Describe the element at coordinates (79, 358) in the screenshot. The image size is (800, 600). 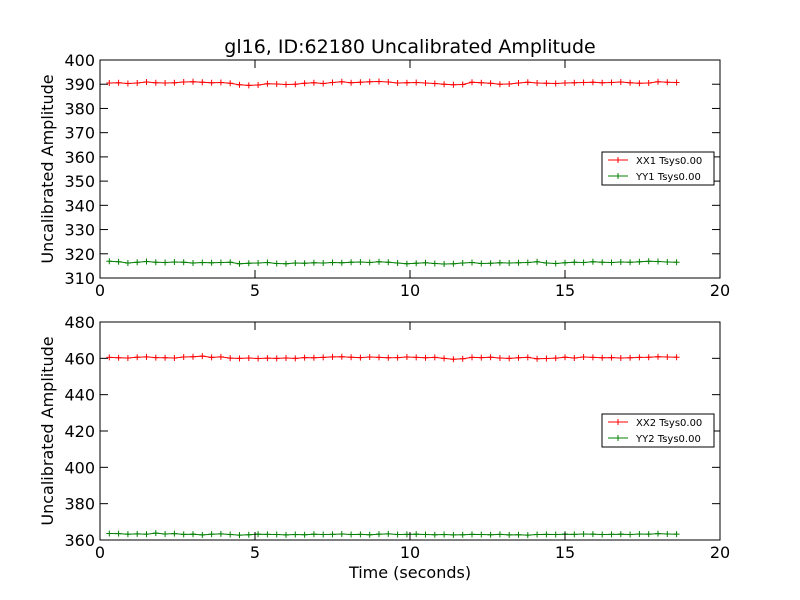
I see `y-tick-label: 460` at that location.